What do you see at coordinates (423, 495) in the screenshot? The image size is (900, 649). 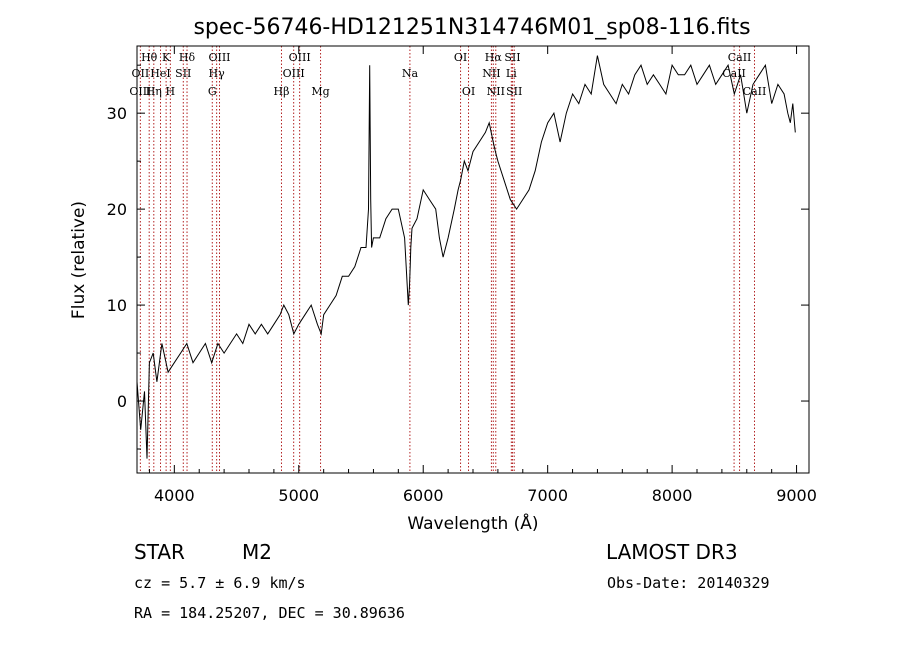 I see `x-tick-label: 6000` at bounding box center [423, 495].